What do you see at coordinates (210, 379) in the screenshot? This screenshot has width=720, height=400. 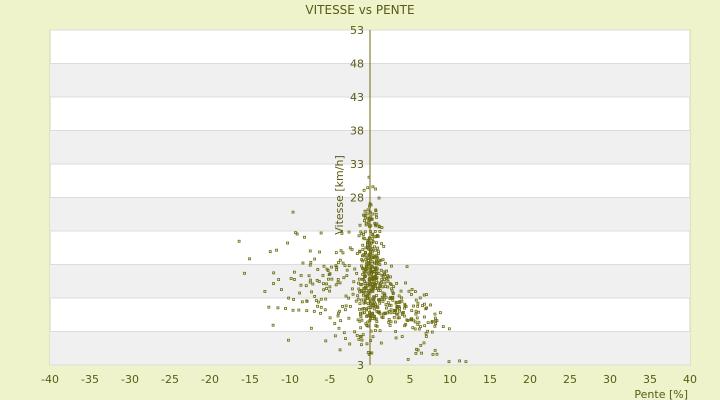 I see `x-tick-label: -20` at bounding box center [210, 379].